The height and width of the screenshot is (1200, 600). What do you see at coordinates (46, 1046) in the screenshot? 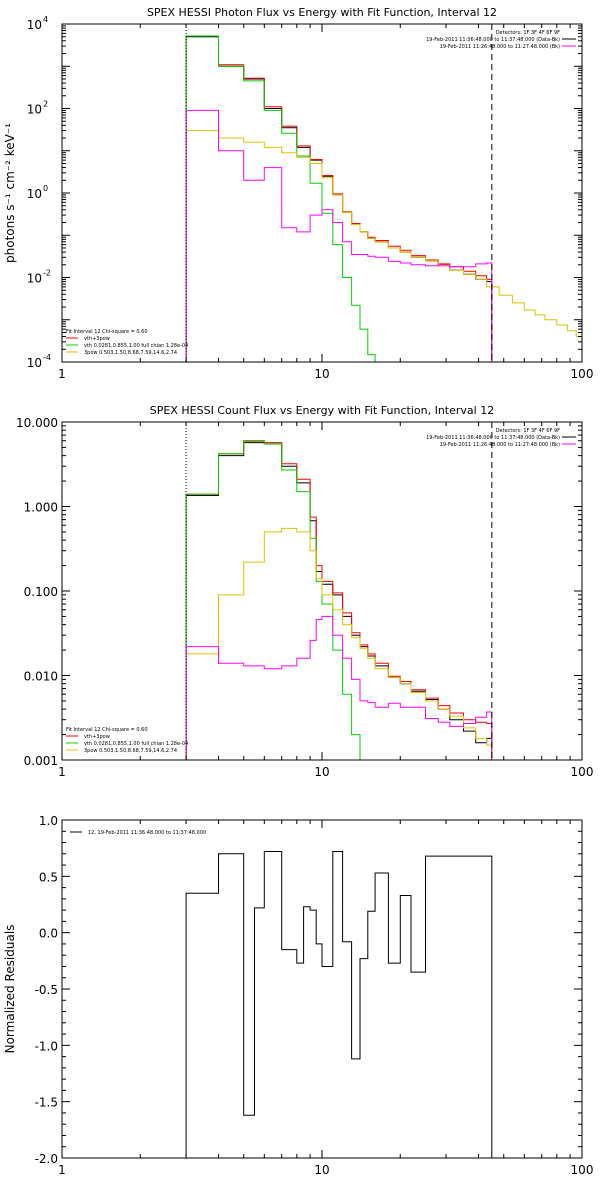
I see `y-tick-label: -1.0` at bounding box center [46, 1046].